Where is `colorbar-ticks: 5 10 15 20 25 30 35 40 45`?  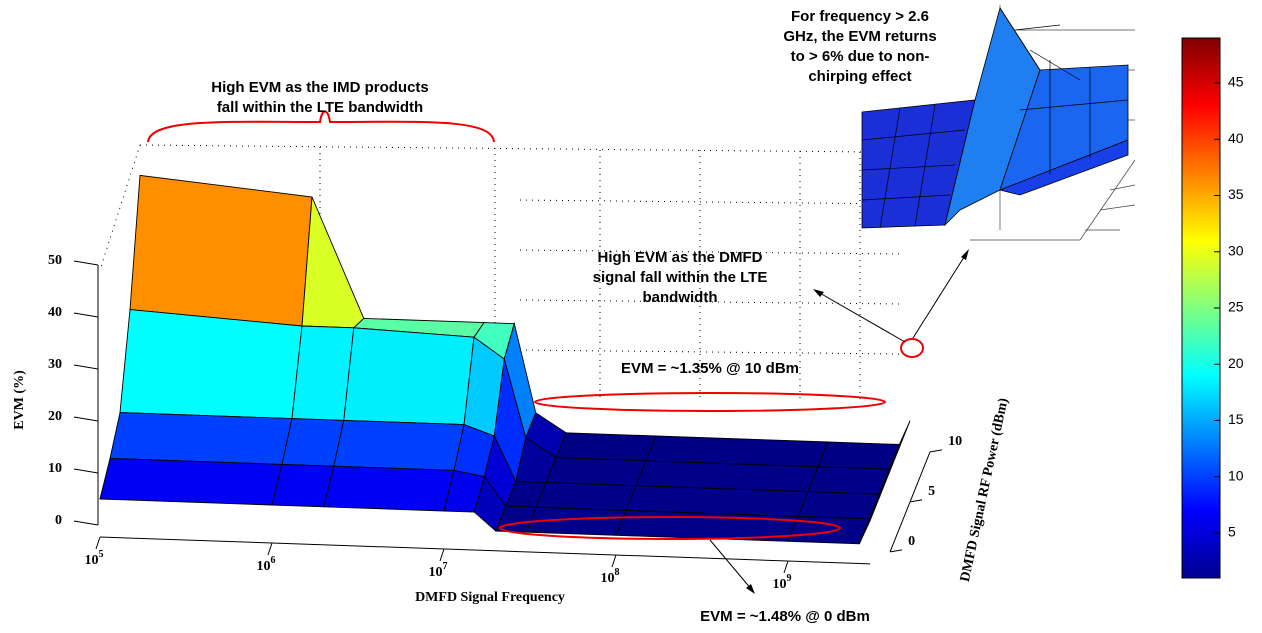
colorbar-ticks: 5 10 15 20 25 30 35 40 45 is located at coordinates (1229, 307).